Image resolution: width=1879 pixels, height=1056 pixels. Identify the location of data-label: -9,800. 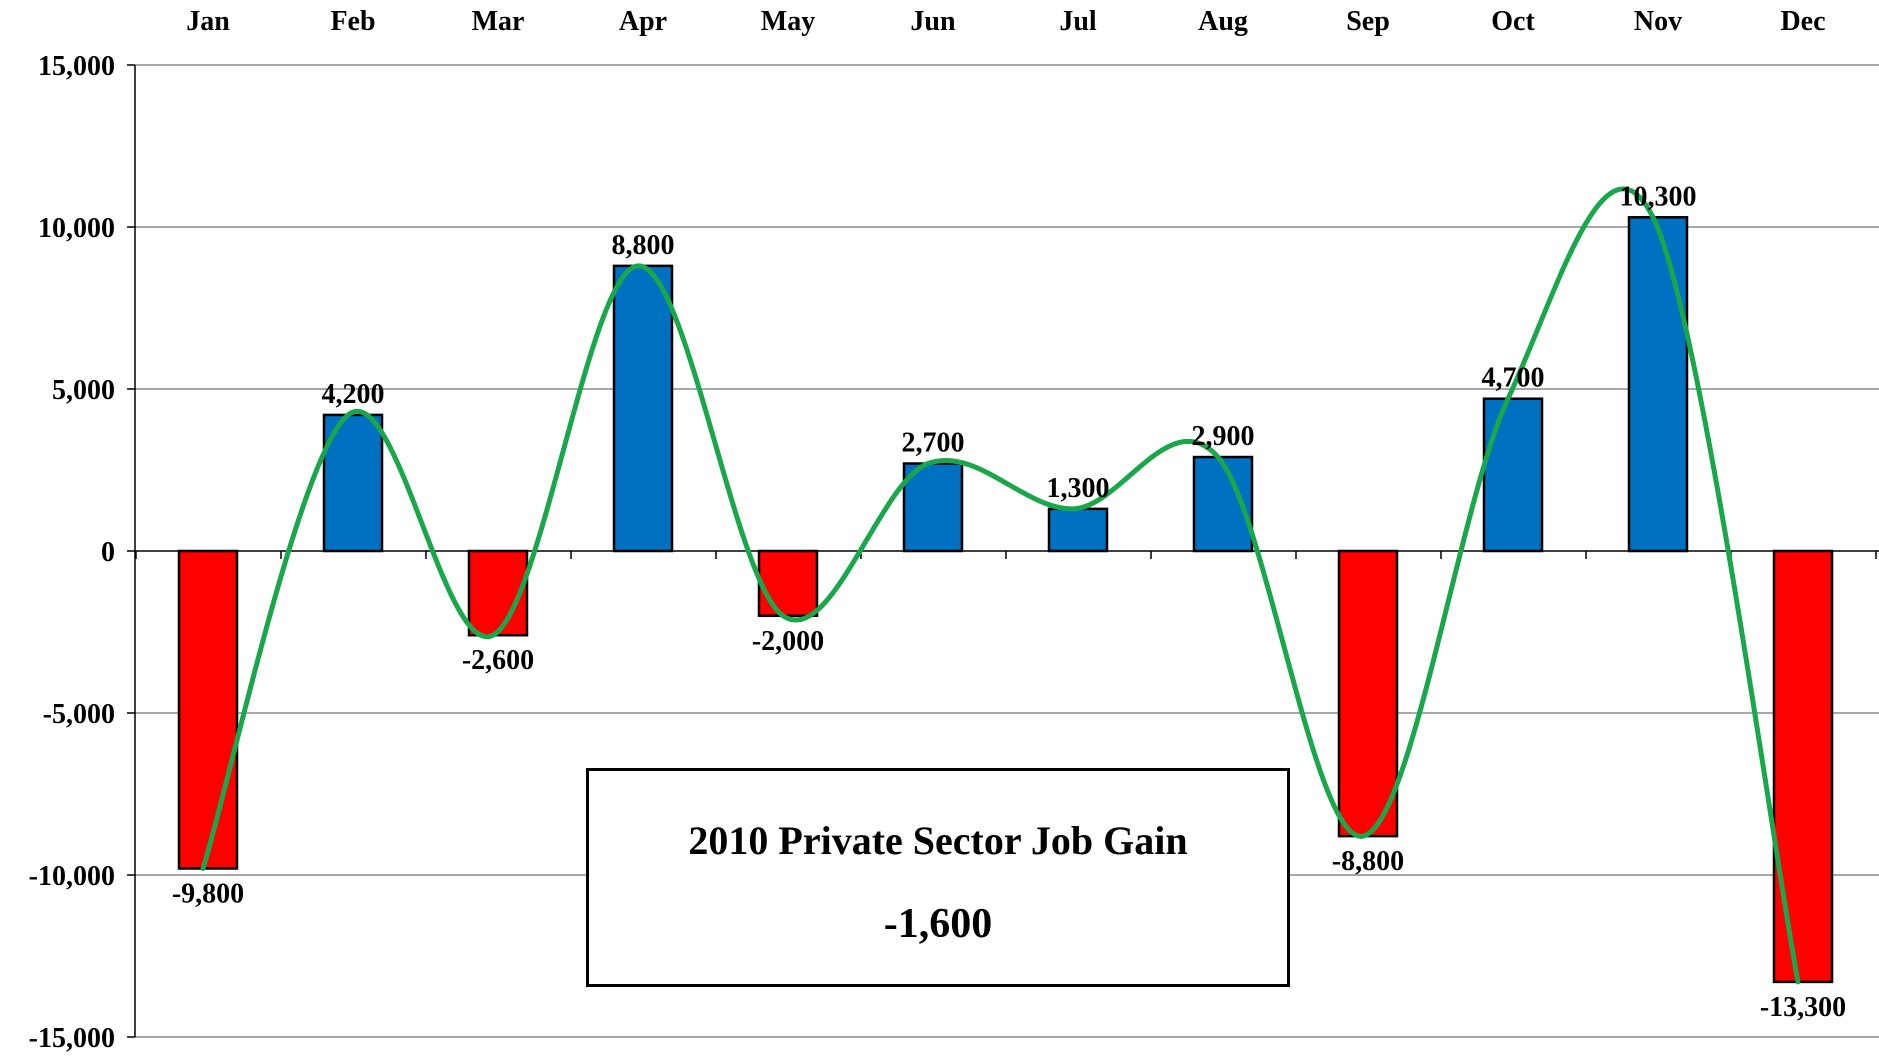
(208, 894).